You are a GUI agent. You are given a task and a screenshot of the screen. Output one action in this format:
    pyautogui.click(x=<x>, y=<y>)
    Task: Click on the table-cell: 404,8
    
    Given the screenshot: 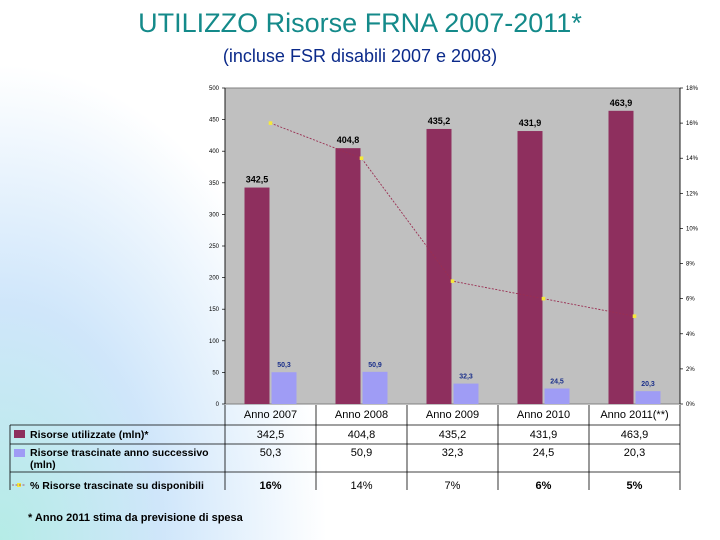 What is the action you would take?
    pyautogui.click(x=362, y=435)
    